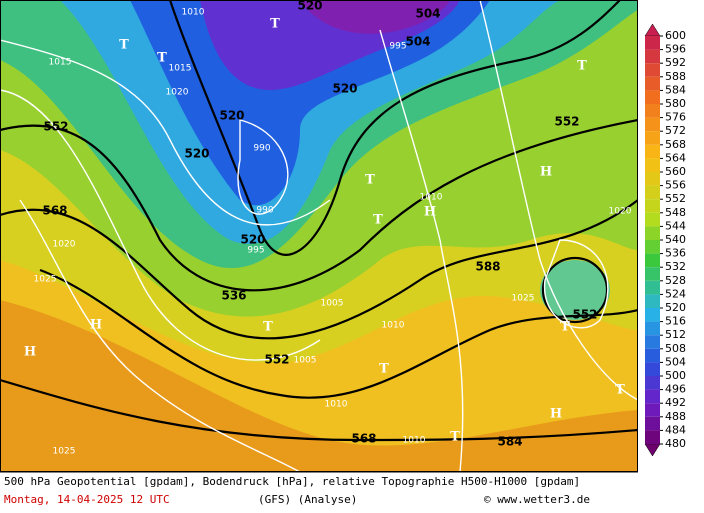  What do you see at coordinates (675, 266) in the screenshot?
I see `colorbar-label: 532` at bounding box center [675, 266].